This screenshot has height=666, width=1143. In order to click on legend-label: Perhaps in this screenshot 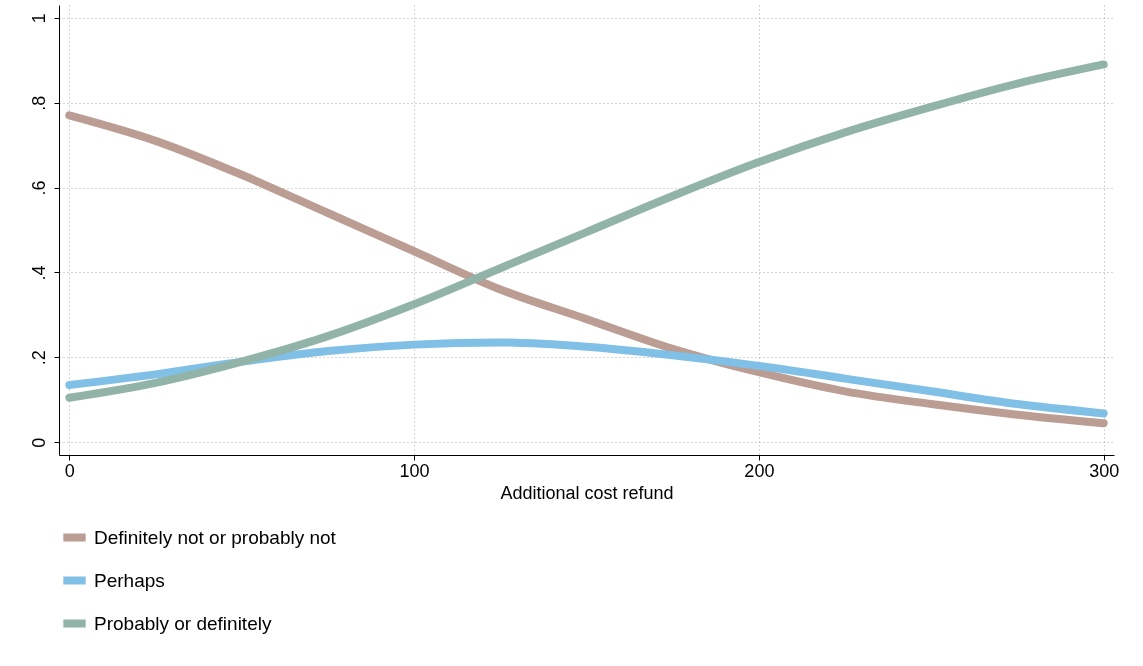, I will do `click(129, 580)`.